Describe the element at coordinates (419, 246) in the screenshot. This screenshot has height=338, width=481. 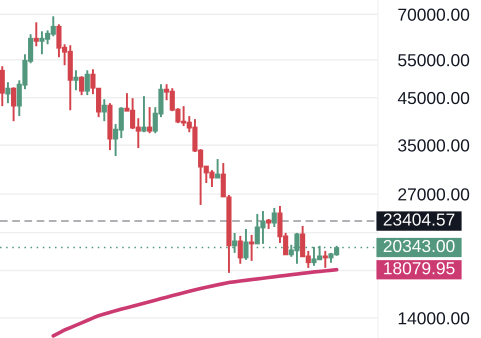
I see `ref-line-label: 20343.00` at that location.